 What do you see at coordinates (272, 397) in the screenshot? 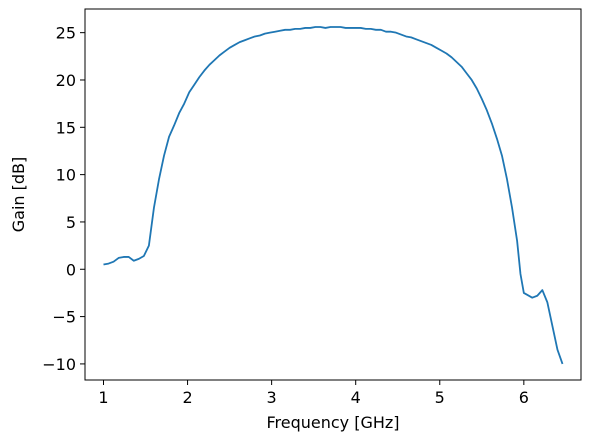
I see `x-tick-label: 3` at bounding box center [272, 397].